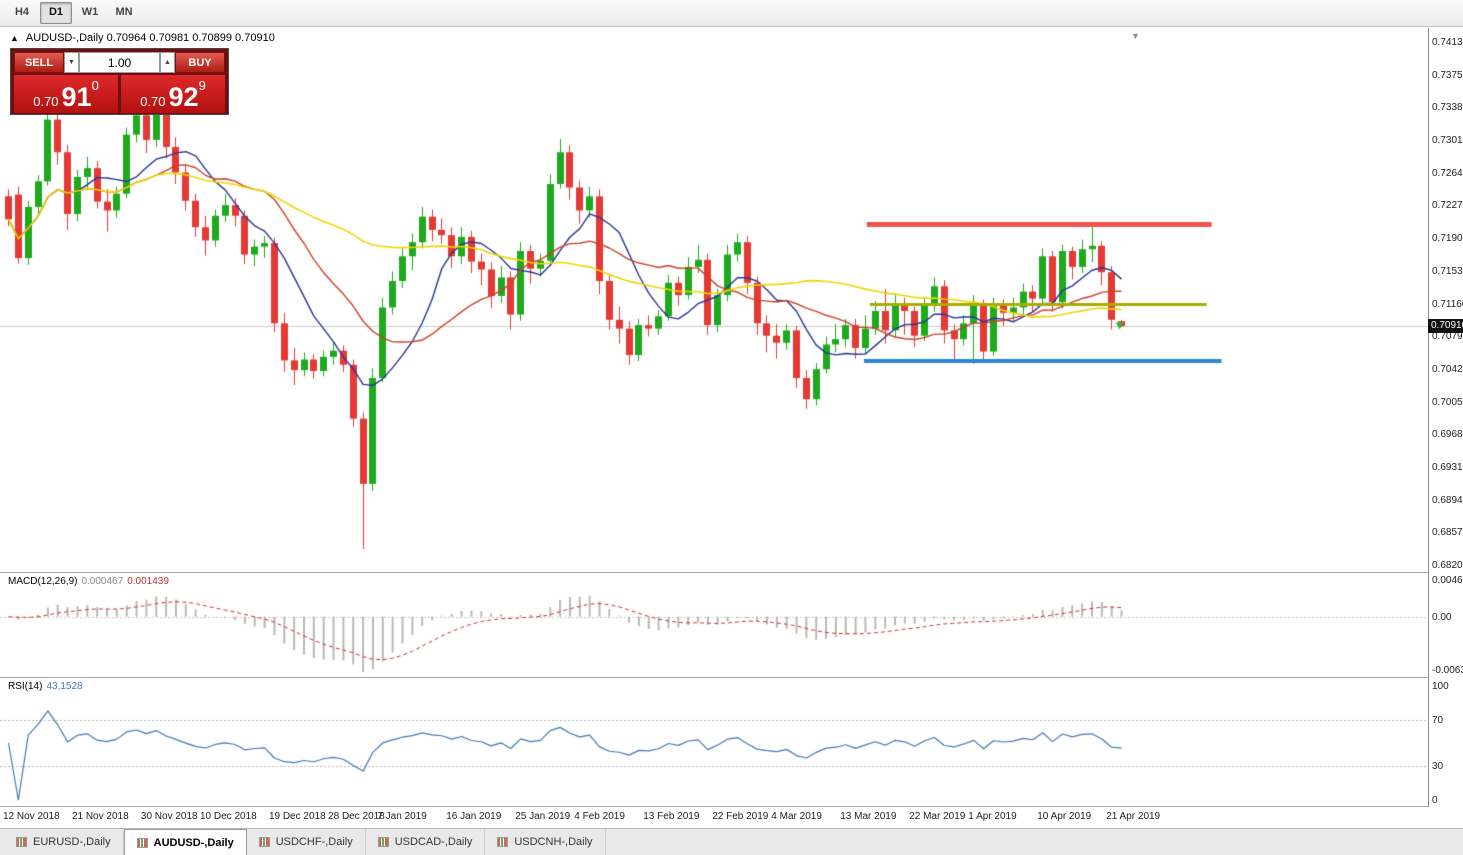 The width and height of the screenshot is (1463, 855). What do you see at coordinates (39, 62) in the screenshot?
I see `sell-button: SELL` at bounding box center [39, 62].